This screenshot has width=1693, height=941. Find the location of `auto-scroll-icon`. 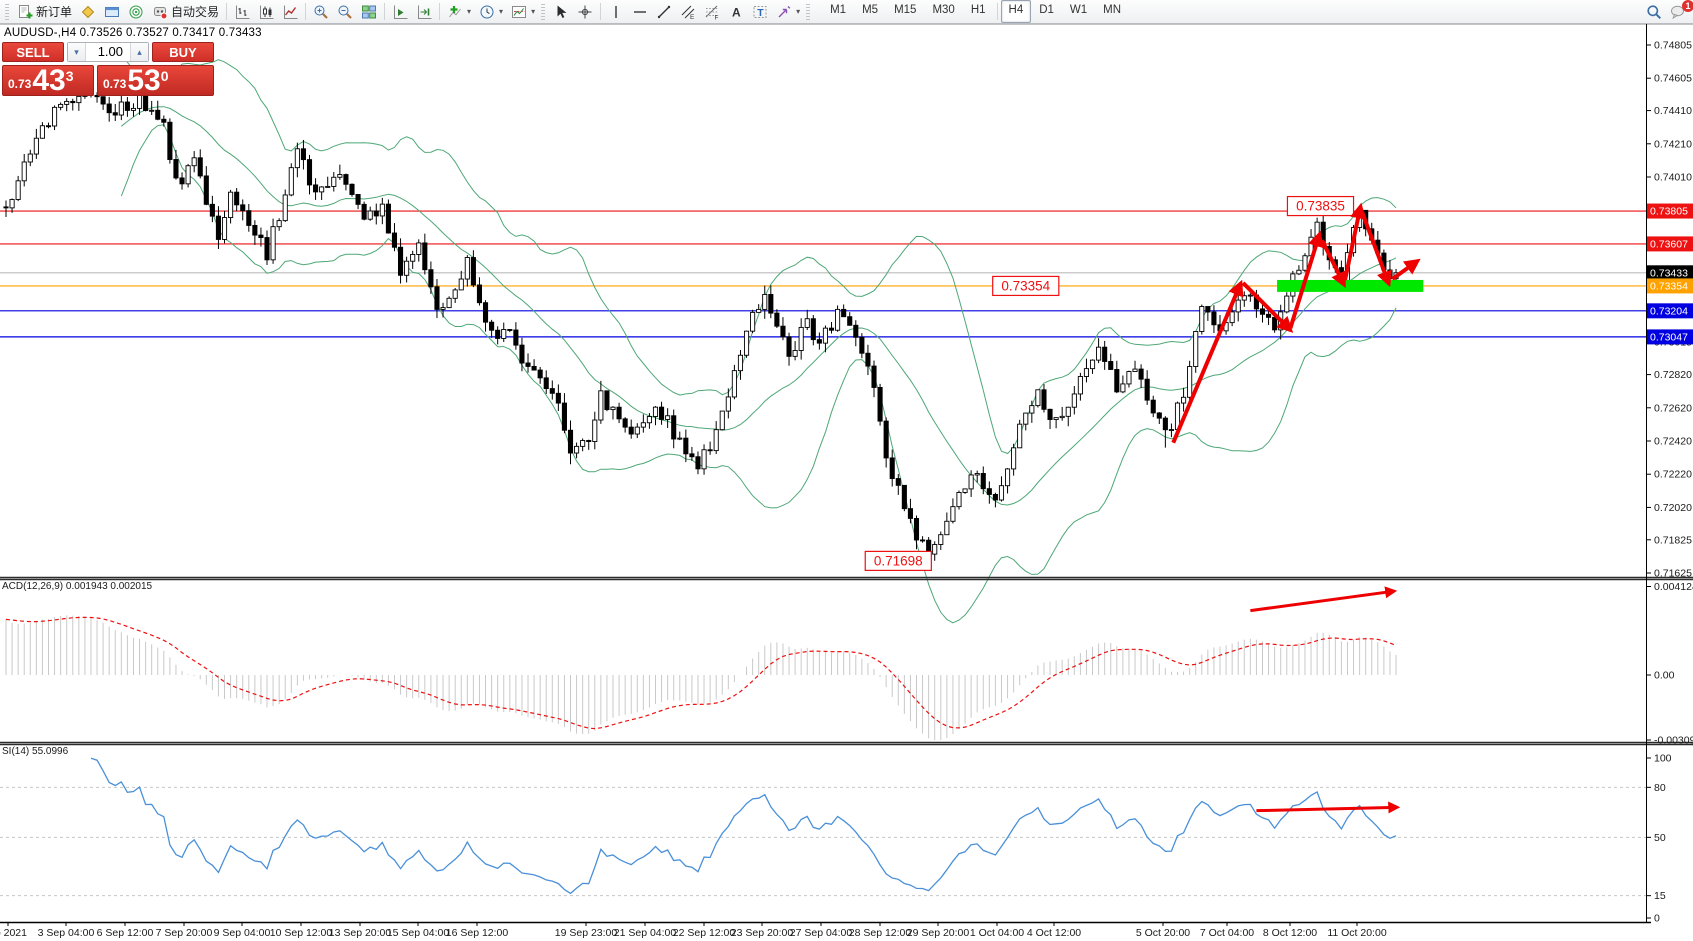

auto-scroll-icon is located at coordinates (400, 12).